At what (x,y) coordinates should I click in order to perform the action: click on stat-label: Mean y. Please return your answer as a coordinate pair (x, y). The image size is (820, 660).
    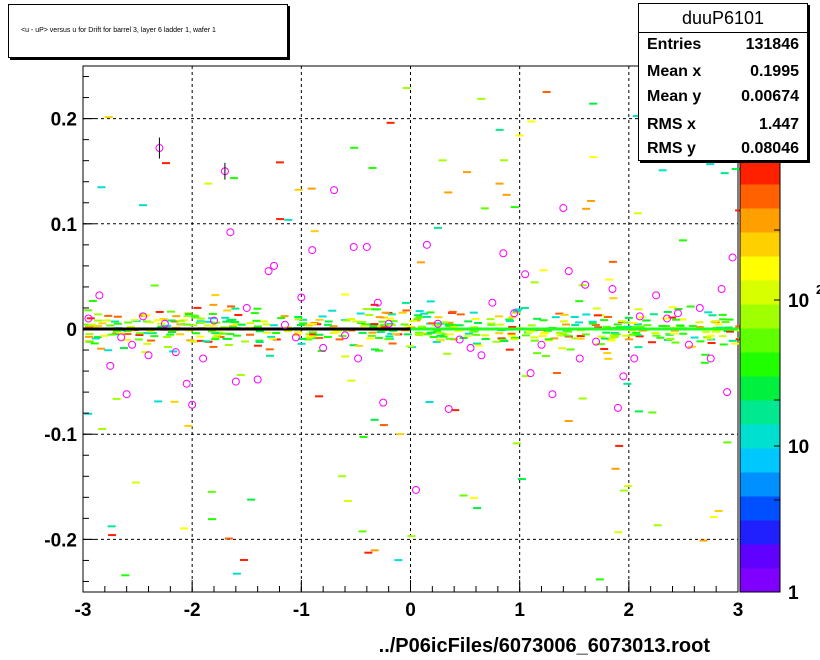
    Looking at the image, I should click on (674, 96).